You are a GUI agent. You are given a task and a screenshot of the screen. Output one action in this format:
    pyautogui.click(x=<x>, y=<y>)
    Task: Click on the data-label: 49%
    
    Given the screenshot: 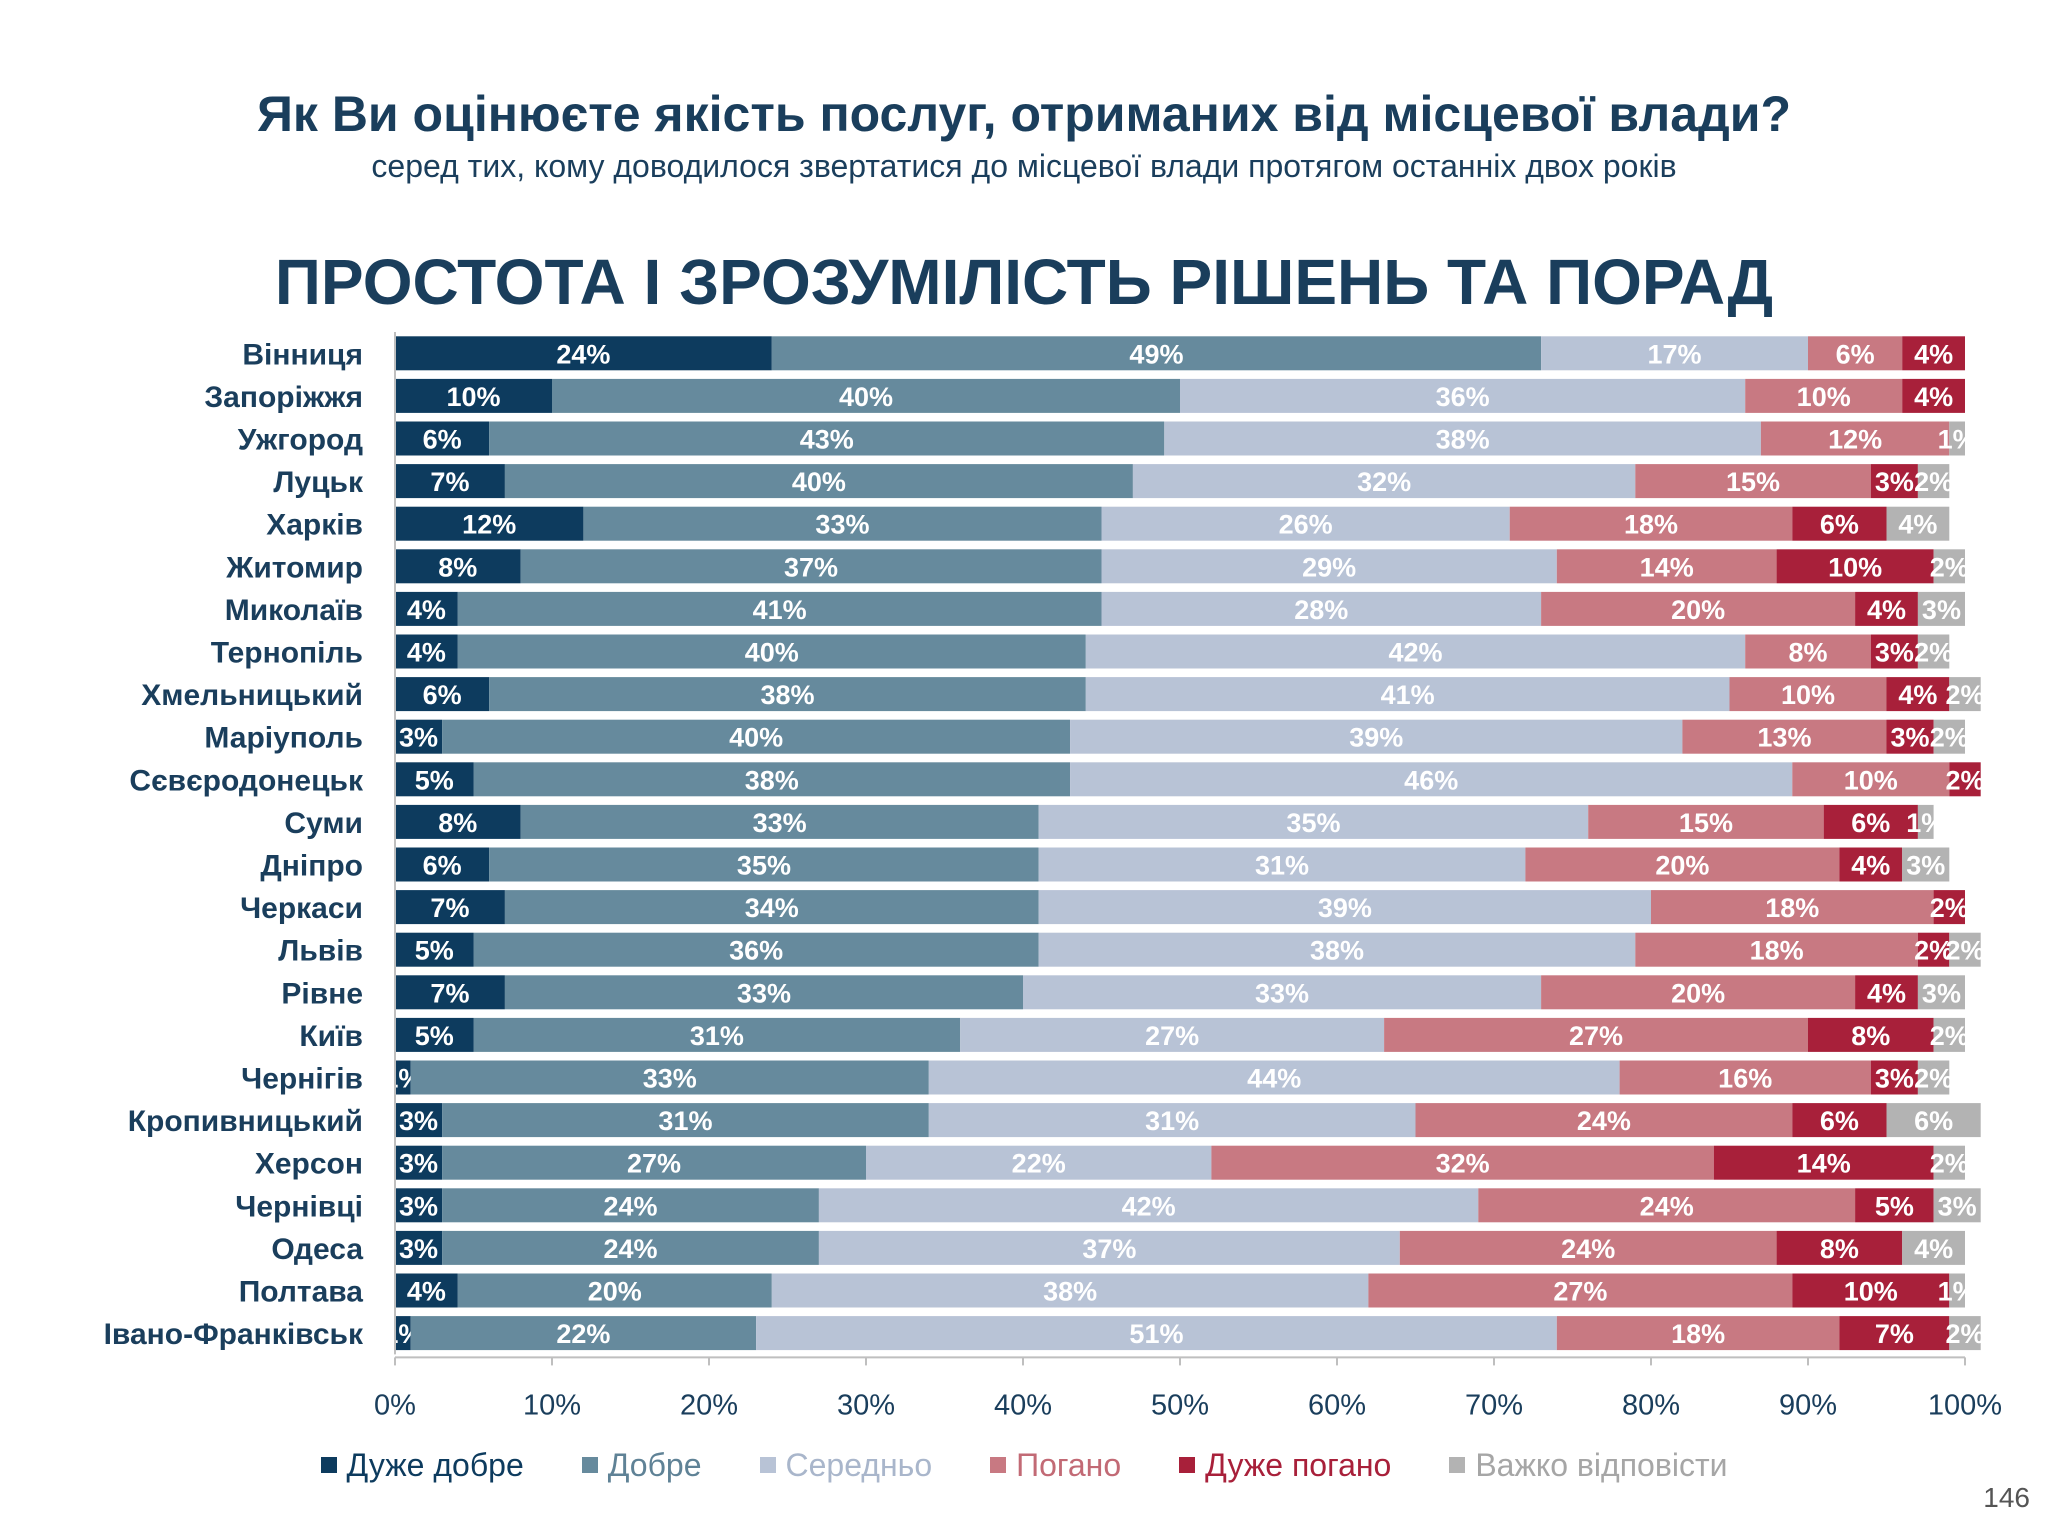 What is the action you would take?
    pyautogui.click(x=1156, y=354)
    